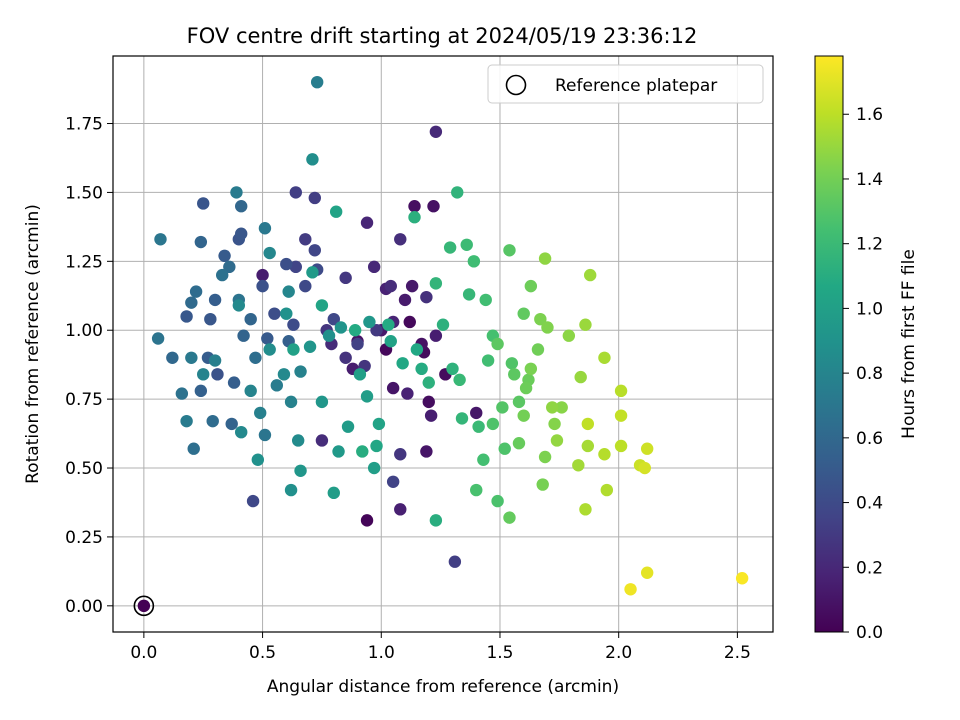 This screenshot has height=720, width=960. Describe the element at coordinates (84, 469) in the screenshot. I see `y-tick-label: 0.50` at that location.